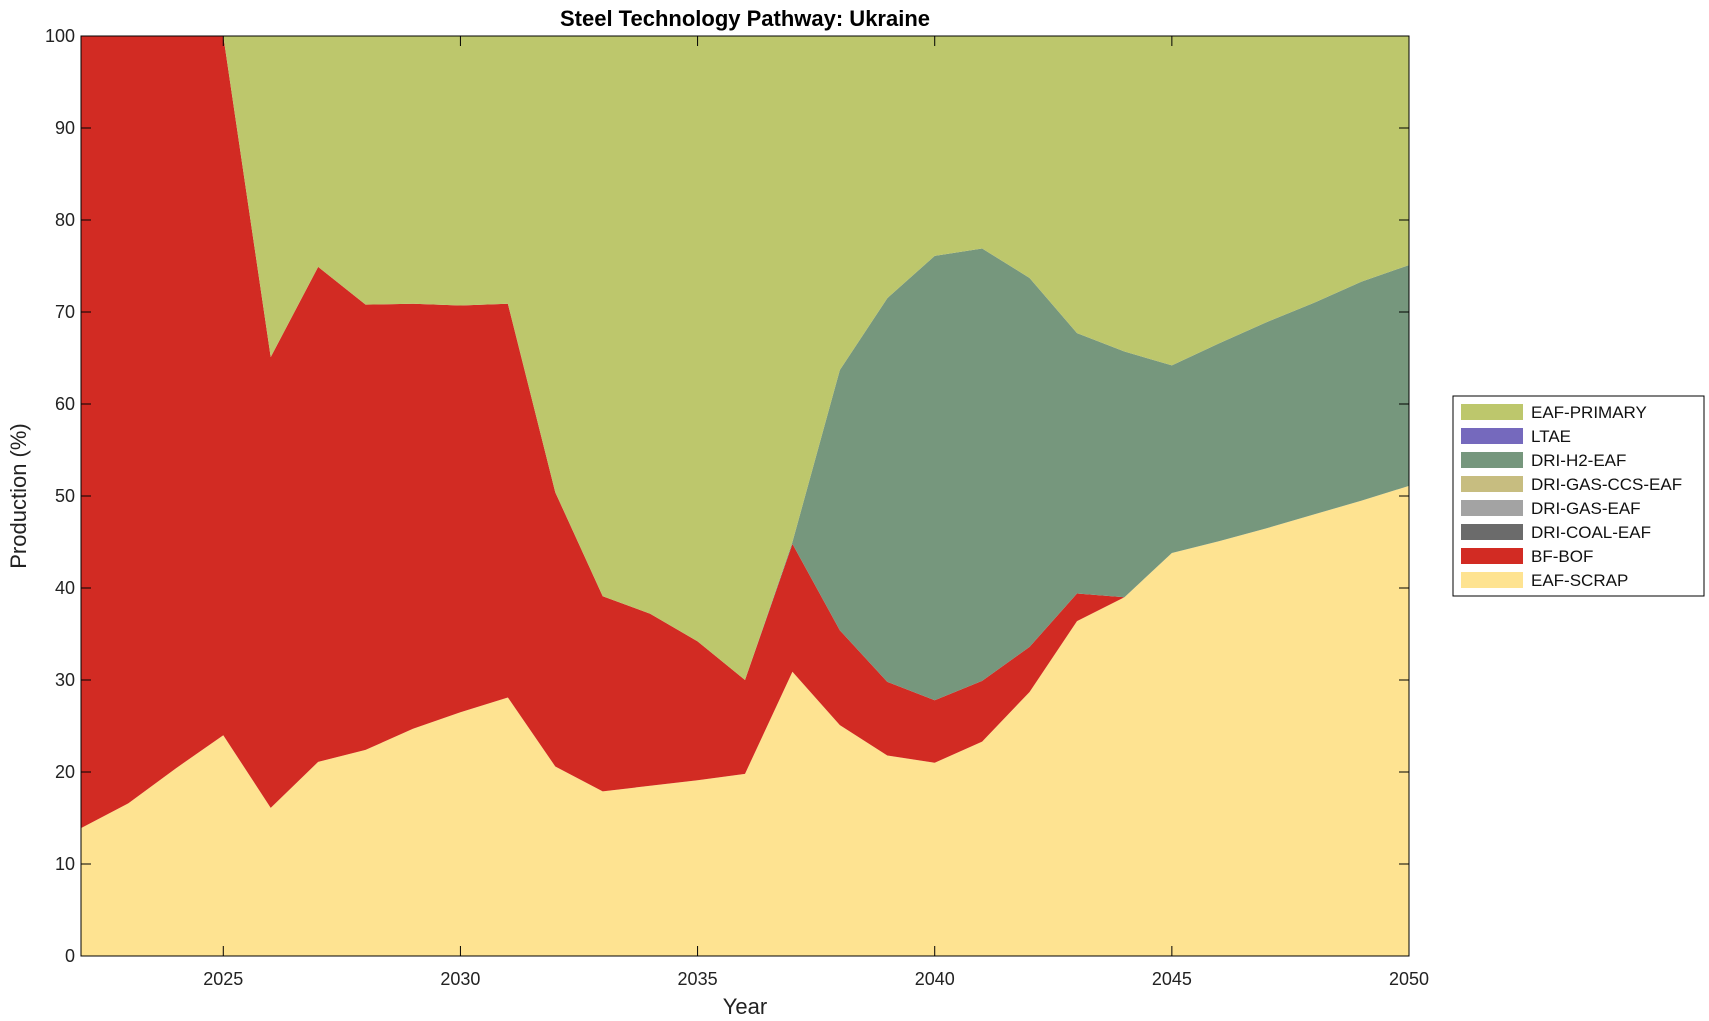 Image resolution: width=1709 pixels, height=1021 pixels. Describe the element at coordinates (745, 18) in the screenshot. I see `chart-title: Steel Technology Pathway: Ukraine` at that location.